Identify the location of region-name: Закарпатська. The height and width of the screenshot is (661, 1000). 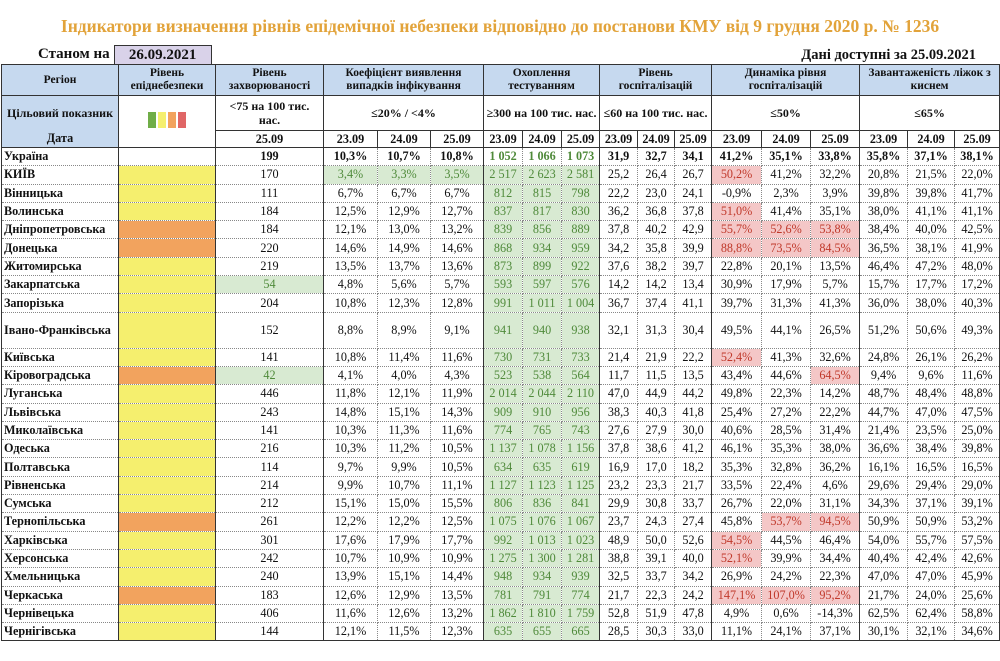
(60, 285).